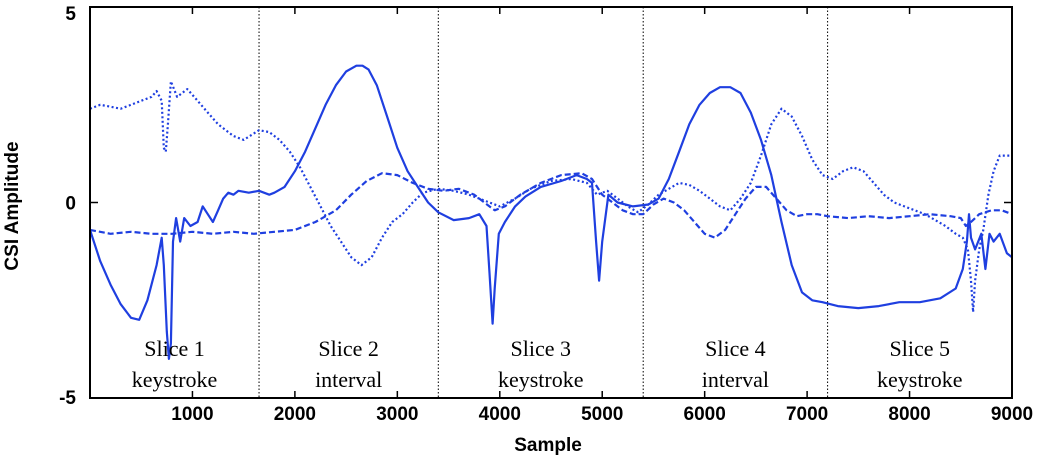 The height and width of the screenshot is (458, 1042). Describe the element at coordinates (348, 379) in the screenshot. I see `slice-sublabel-2: interval` at that location.